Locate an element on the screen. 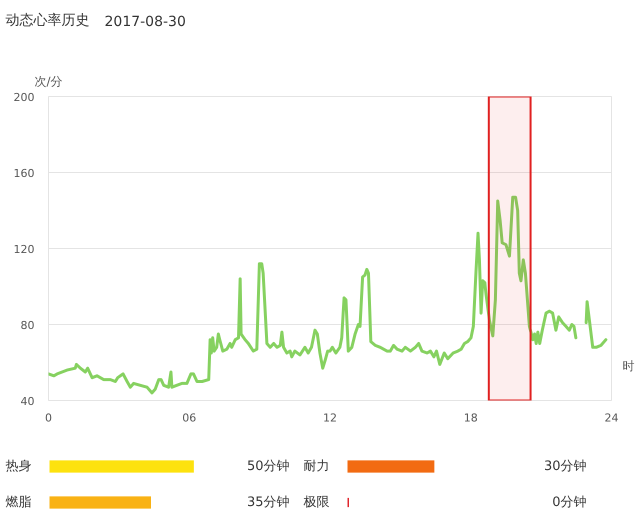 Image resolution: width=640 pixels, height=521 pixels. y-axis-title: 次/分 is located at coordinates (48, 81).